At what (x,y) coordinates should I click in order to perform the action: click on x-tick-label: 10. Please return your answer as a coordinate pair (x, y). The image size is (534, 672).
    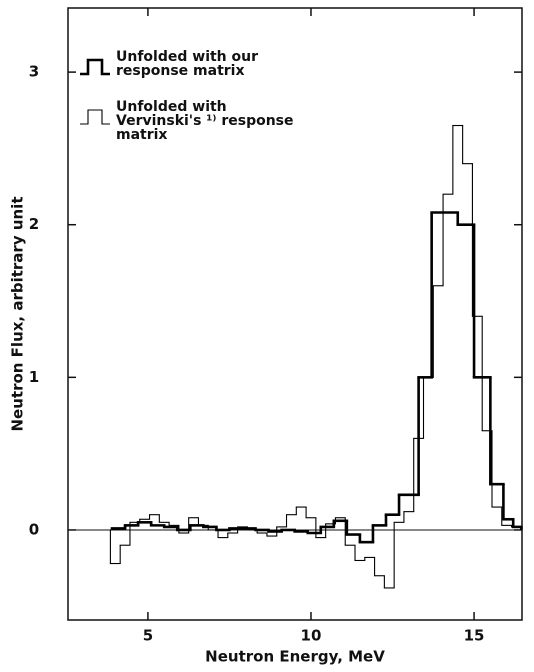
    Looking at the image, I should click on (311, 636).